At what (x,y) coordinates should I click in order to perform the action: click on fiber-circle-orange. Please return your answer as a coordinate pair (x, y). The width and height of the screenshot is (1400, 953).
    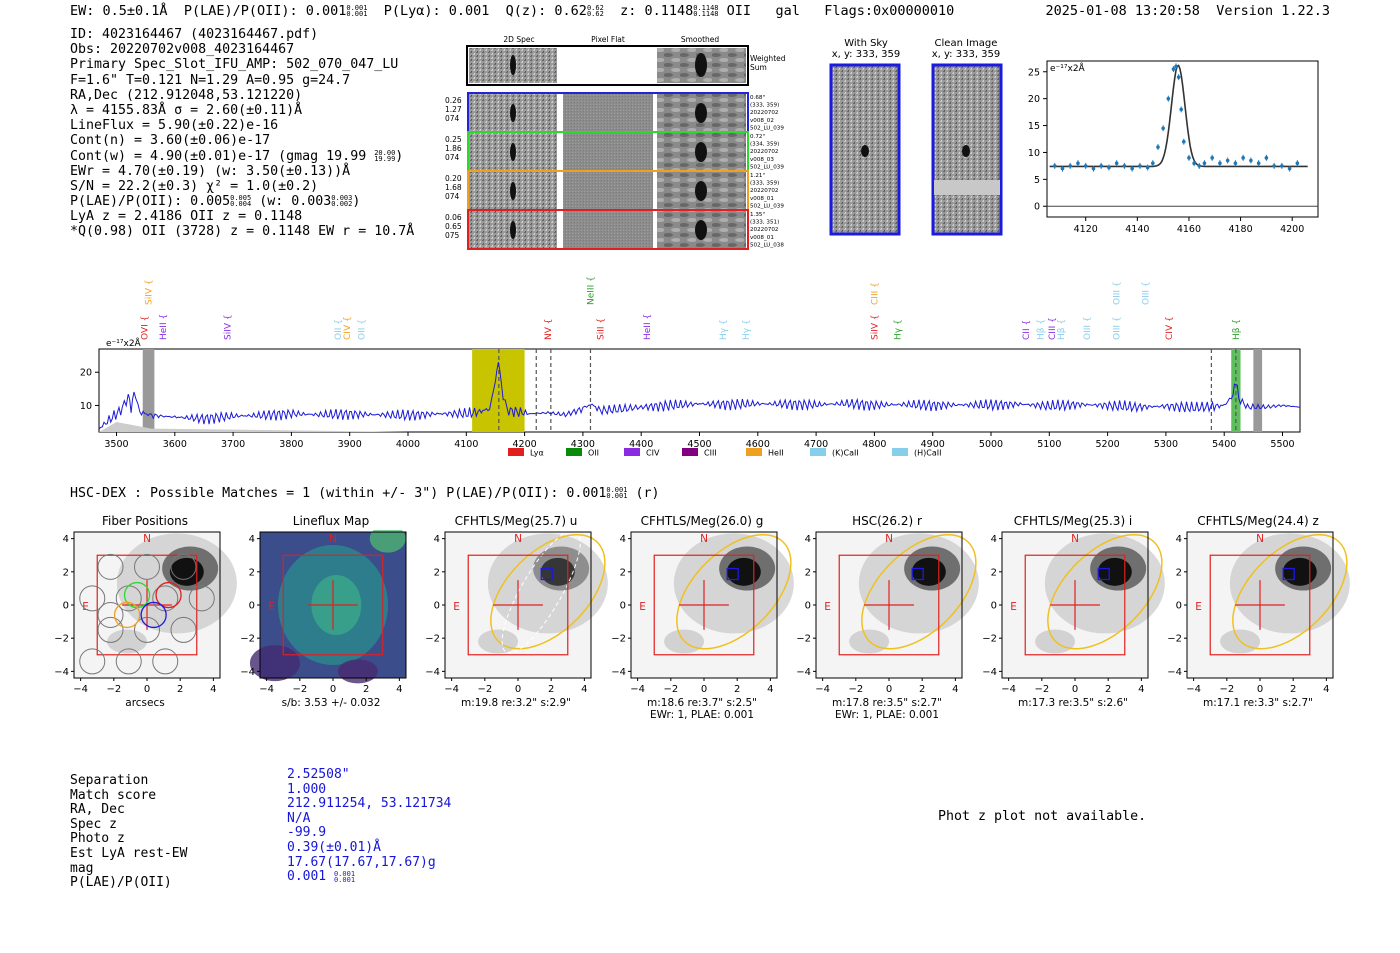
    Looking at the image, I should click on (127, 615).